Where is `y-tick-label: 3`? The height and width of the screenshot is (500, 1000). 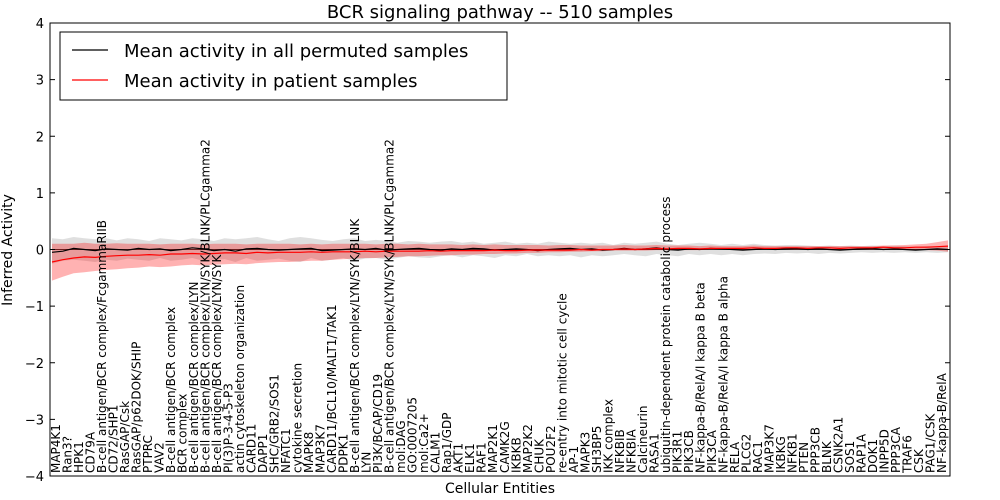
y-tick-label: 3 is located at coordinates (40, 81).